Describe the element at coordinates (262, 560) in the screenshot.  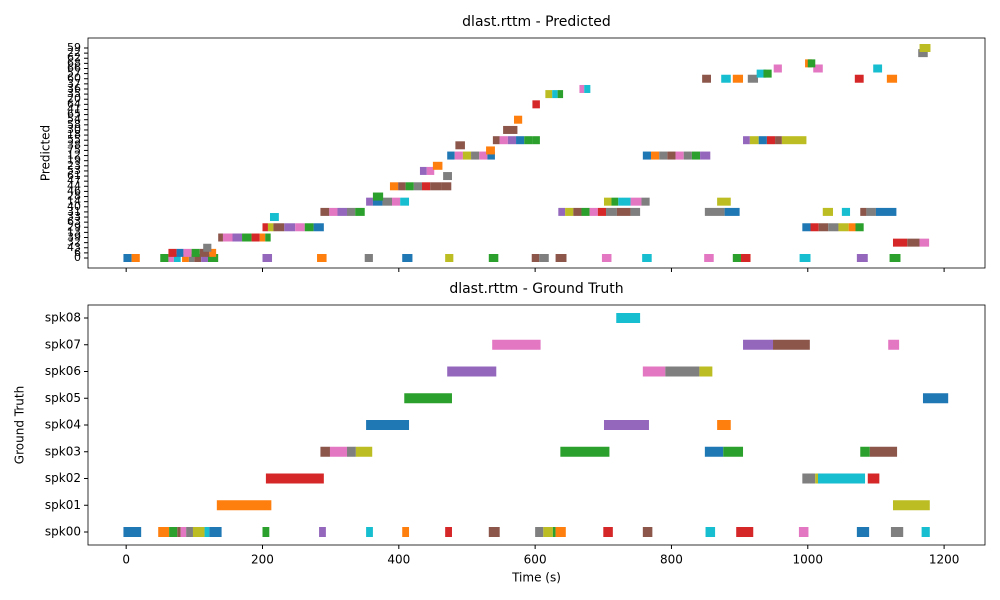
I see `x-tick-label: 200` at that location.